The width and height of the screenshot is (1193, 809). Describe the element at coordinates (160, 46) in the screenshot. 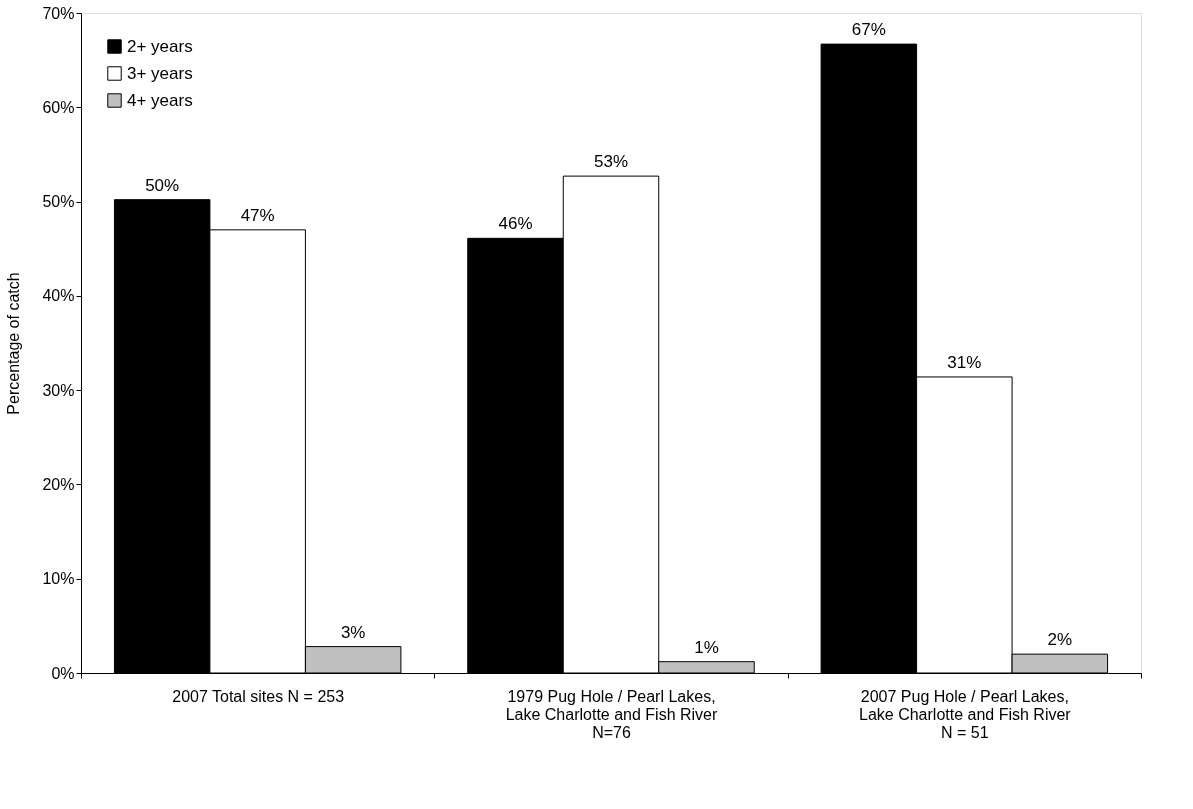

I see `legend-label: 2+ years` at that location.